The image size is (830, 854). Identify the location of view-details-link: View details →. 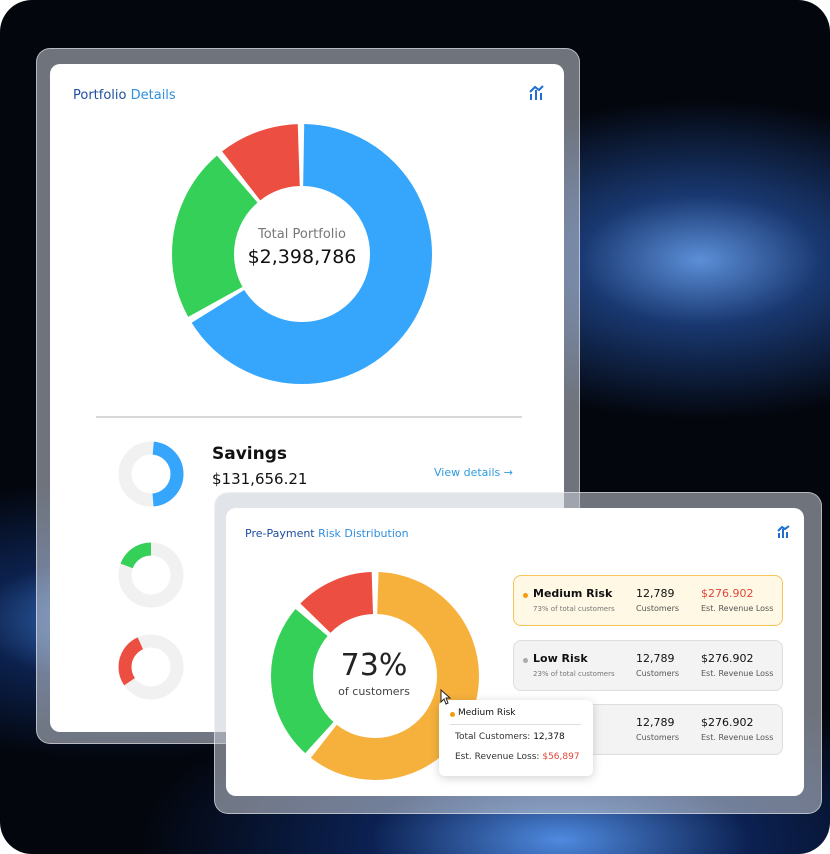
(473, 472).